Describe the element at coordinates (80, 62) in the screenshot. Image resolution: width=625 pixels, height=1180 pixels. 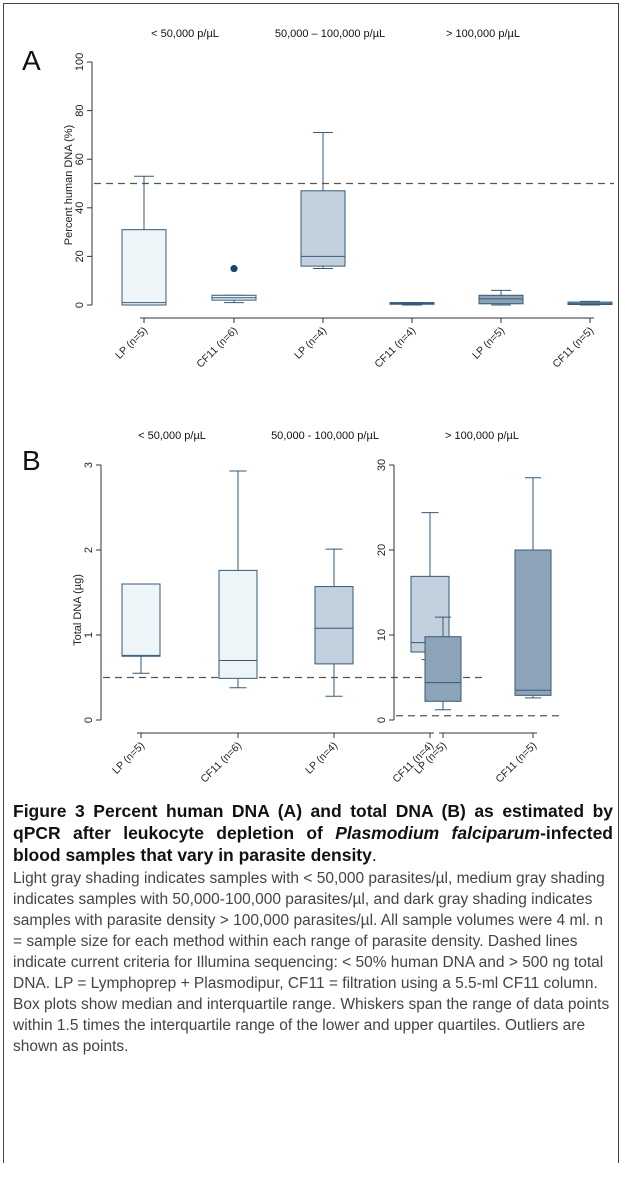
I see `a-y-tick-label: 100` at that location.